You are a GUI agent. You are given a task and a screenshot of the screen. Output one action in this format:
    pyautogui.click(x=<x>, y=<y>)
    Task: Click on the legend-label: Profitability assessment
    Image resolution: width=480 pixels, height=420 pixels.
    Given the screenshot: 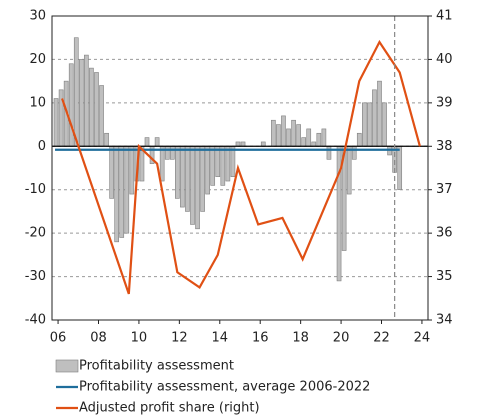 What is the action you would take?
    pyautogui.click(x=156, y=366)
    